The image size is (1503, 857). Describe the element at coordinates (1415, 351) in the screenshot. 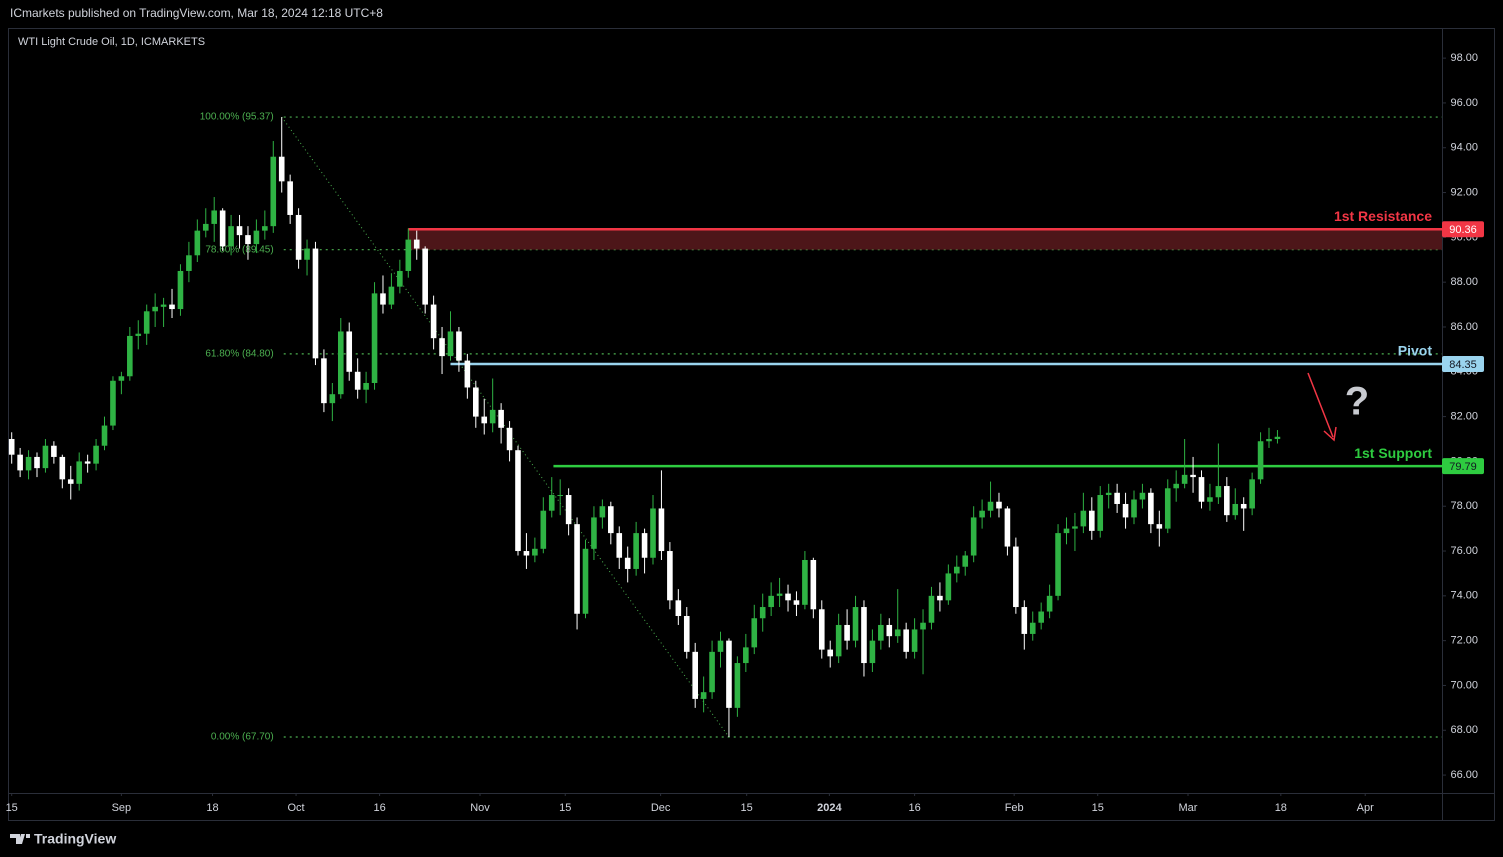

I see `level-name: Pivot` at that location.